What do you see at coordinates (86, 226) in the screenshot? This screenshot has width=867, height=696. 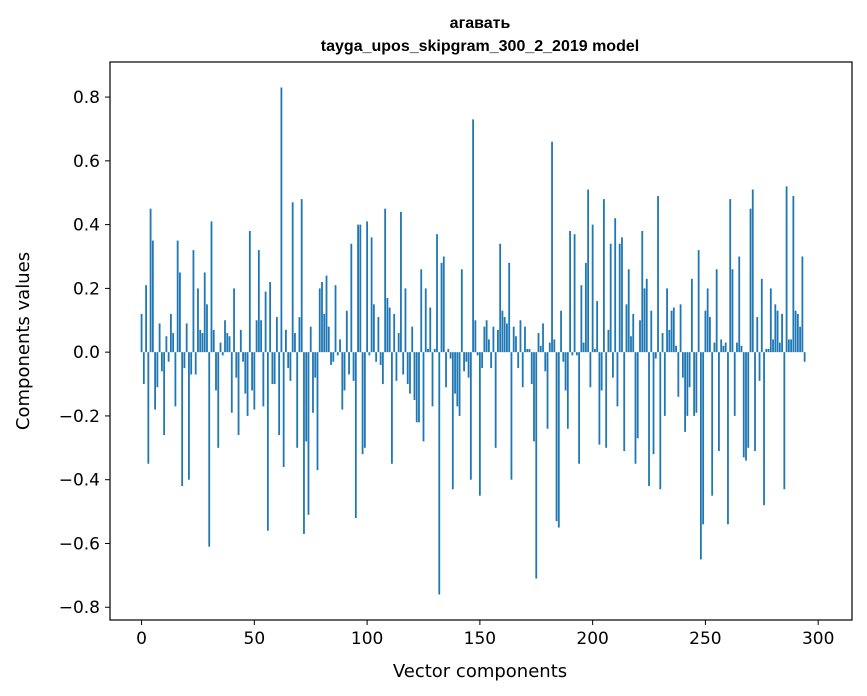 I see `y-tick-label: 0.4` at bounding box center [86, 226].